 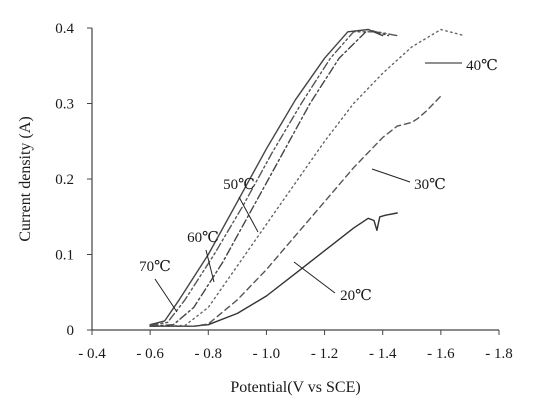 I want to click on series-label: 50℃, so click(x=239, y=185).